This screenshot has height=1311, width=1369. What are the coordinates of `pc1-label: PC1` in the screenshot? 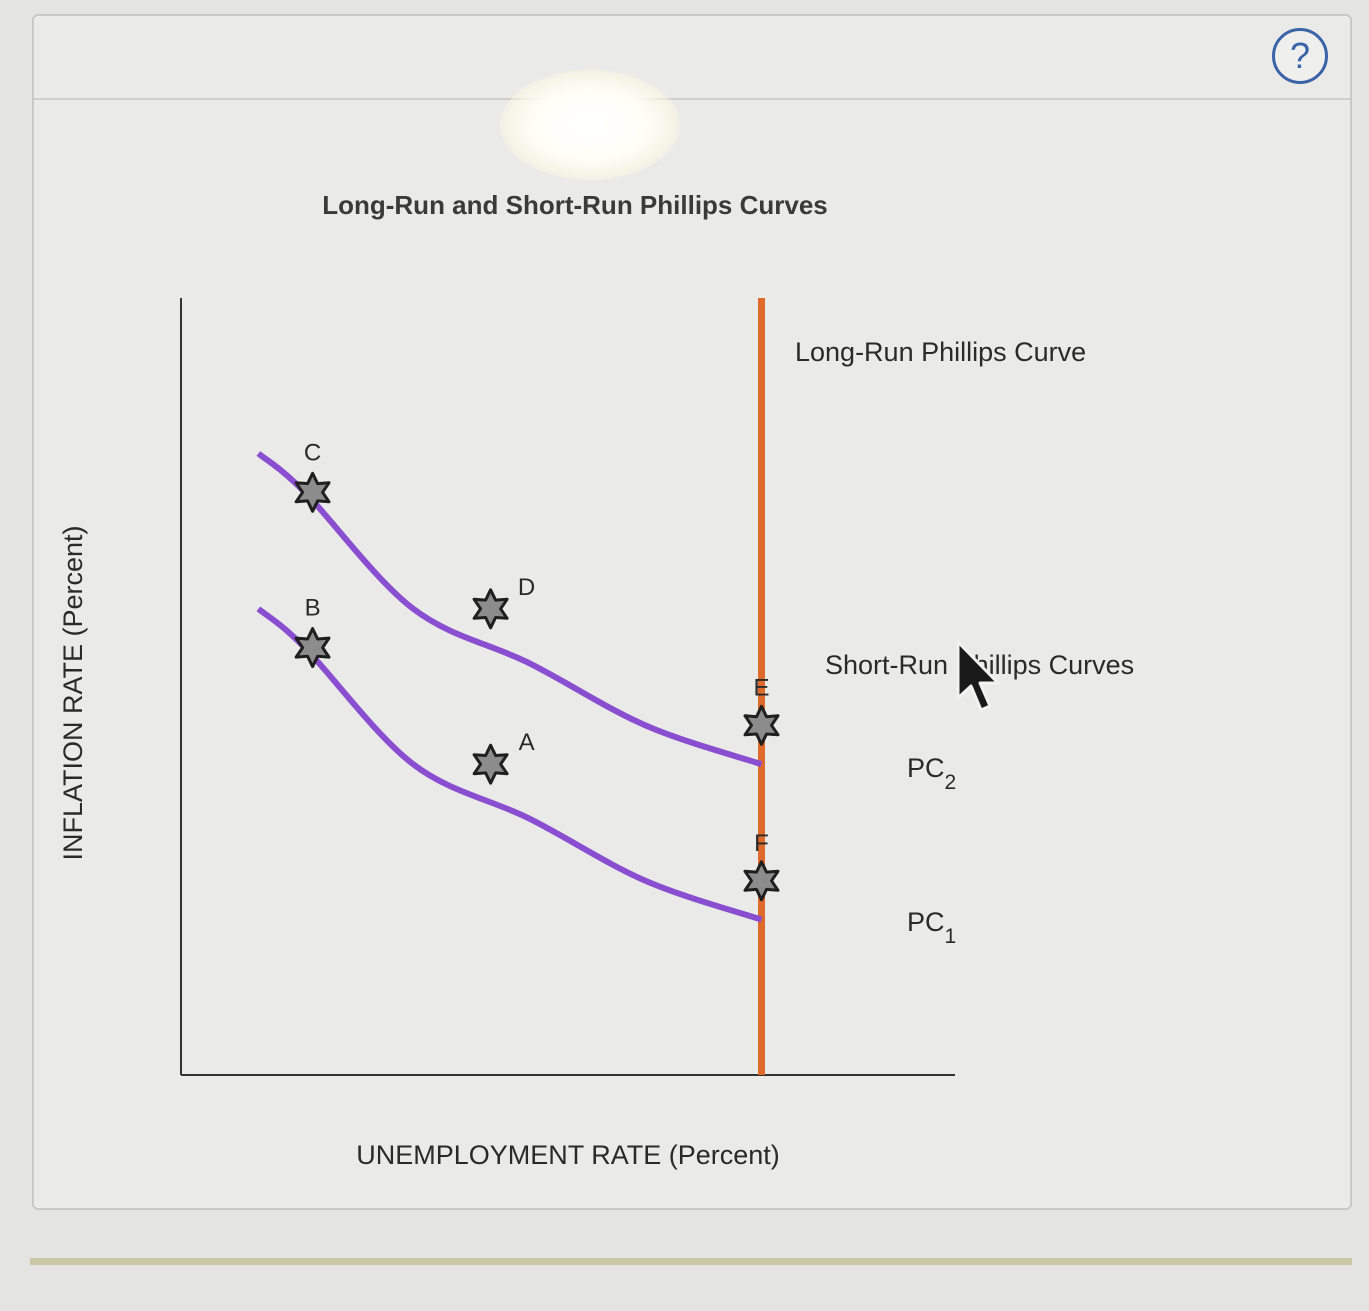 It's located at (931, 927).